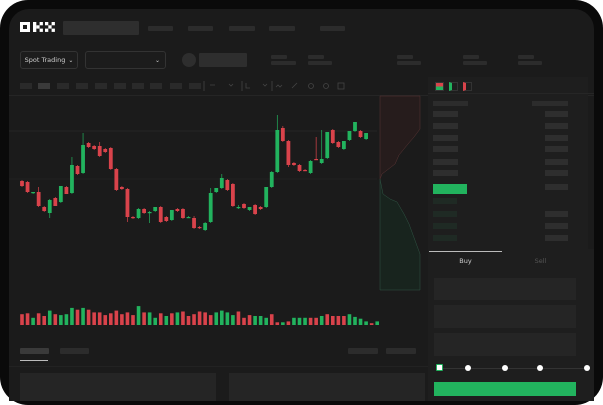  Describe the element at coordinates (34, 351) in the screenshot. I see `tab-open-orders` at that location.